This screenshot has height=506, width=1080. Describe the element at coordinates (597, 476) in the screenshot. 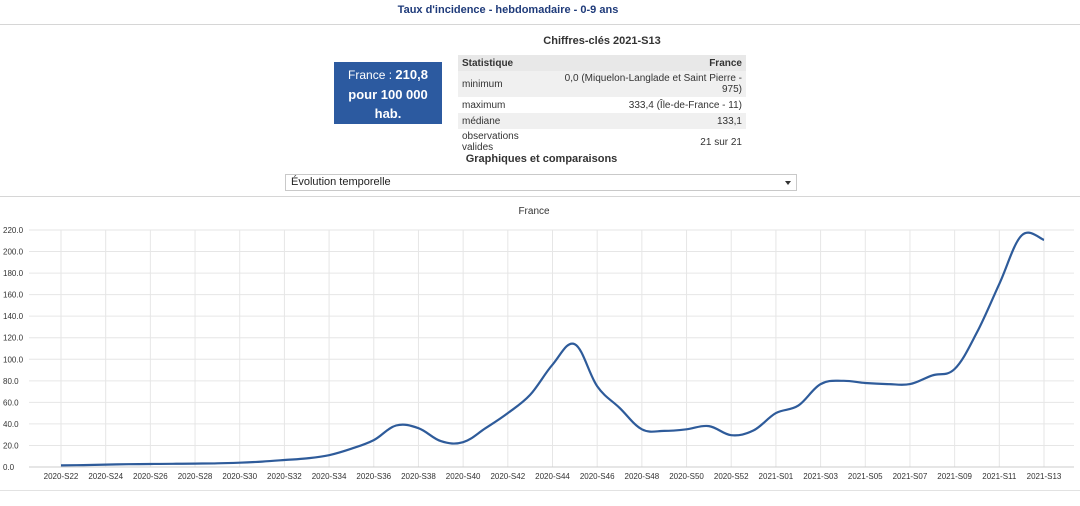

I see `x-tick-label: 2020-S46` at that location.